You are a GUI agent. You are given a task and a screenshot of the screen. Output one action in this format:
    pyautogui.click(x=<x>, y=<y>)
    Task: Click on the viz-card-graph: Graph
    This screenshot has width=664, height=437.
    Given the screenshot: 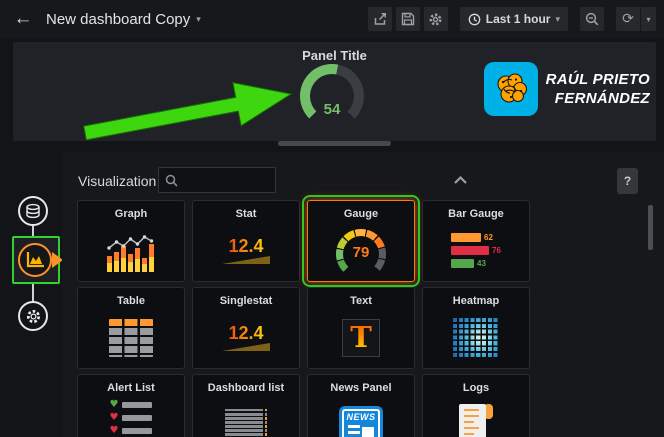 What is the action you would take?
    pyautogui.click(x=131, y=241)
    